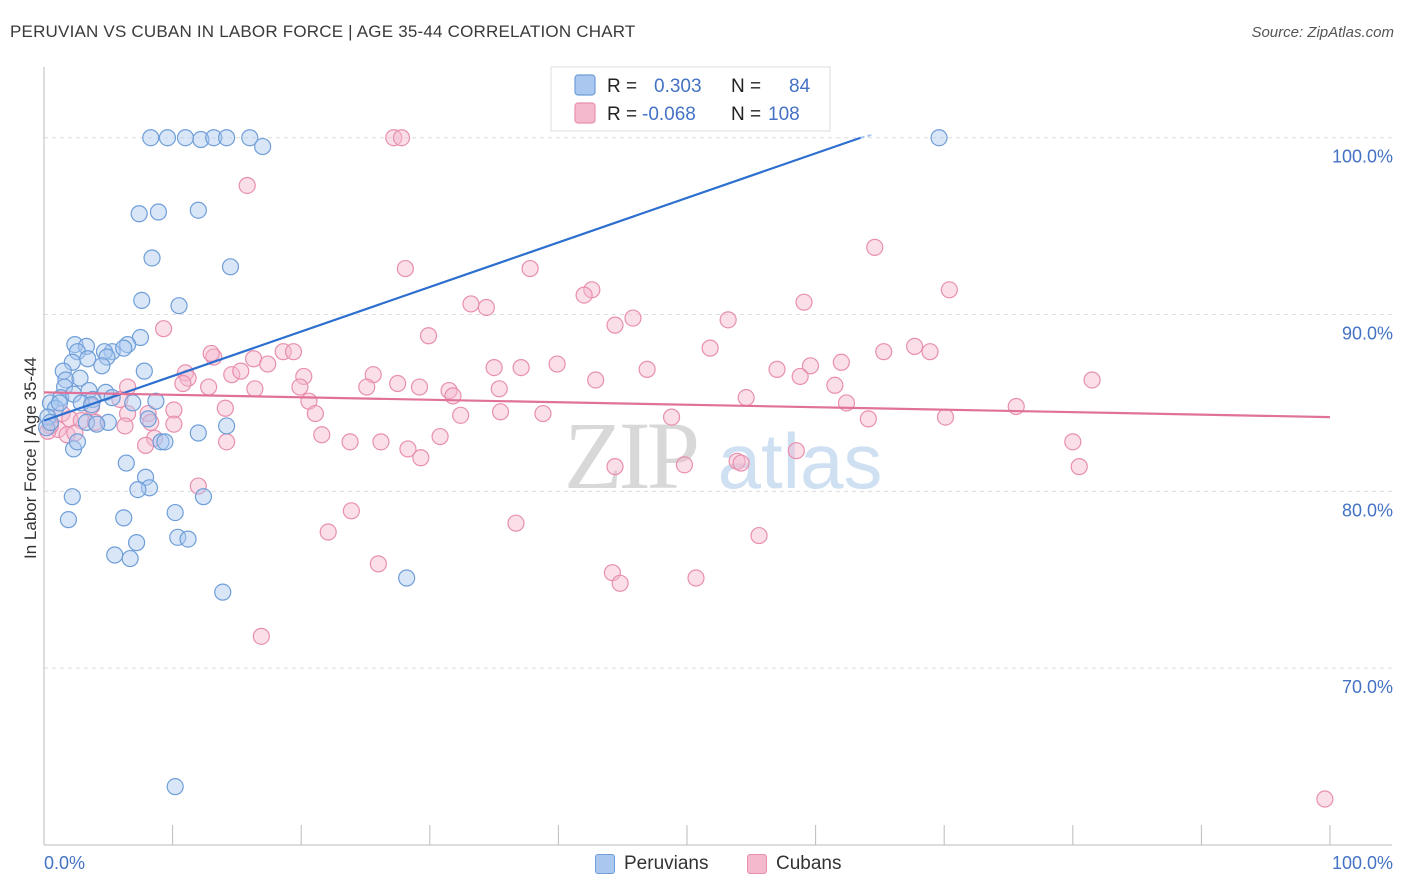 The width and height of the screenshot is (1406, 892). What do you see at coordinates (866, 136) in the screenshot?
I see `peruvians-trend-extension` at bounding box center [866, 136].